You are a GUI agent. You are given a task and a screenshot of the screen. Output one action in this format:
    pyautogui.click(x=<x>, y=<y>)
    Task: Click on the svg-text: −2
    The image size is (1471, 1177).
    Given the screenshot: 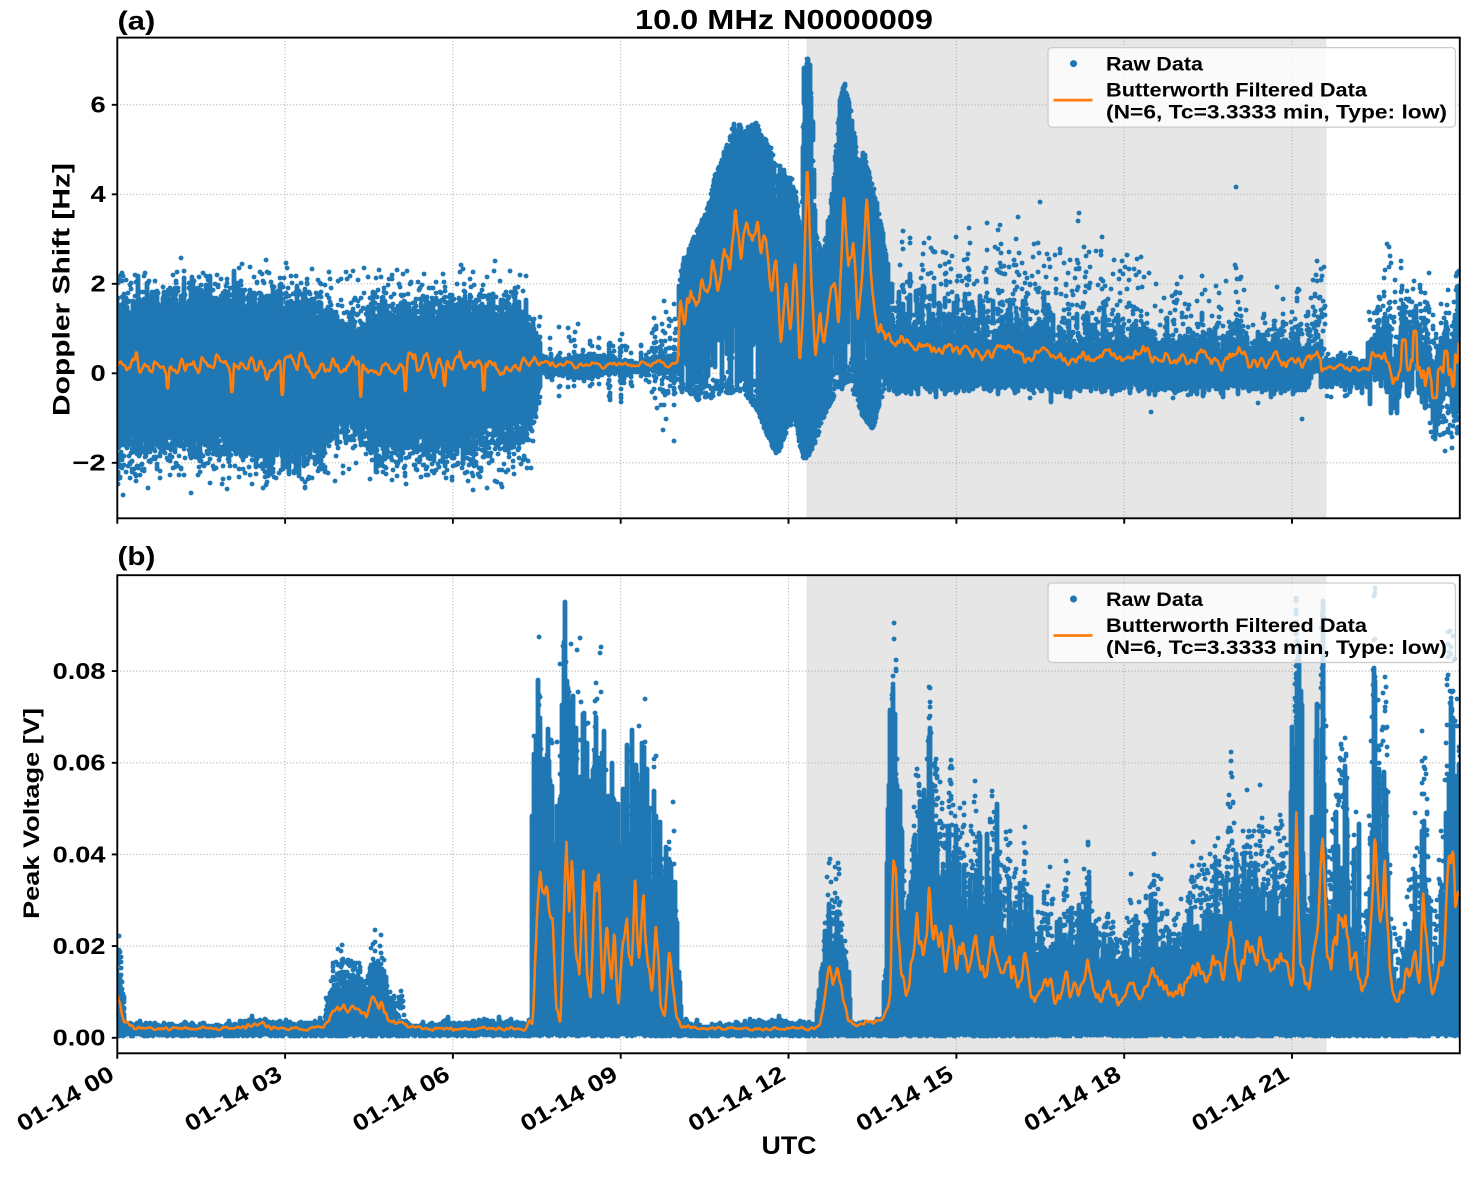 What is the action you would take?
    pyautogui.click(x=88, y=463)
    